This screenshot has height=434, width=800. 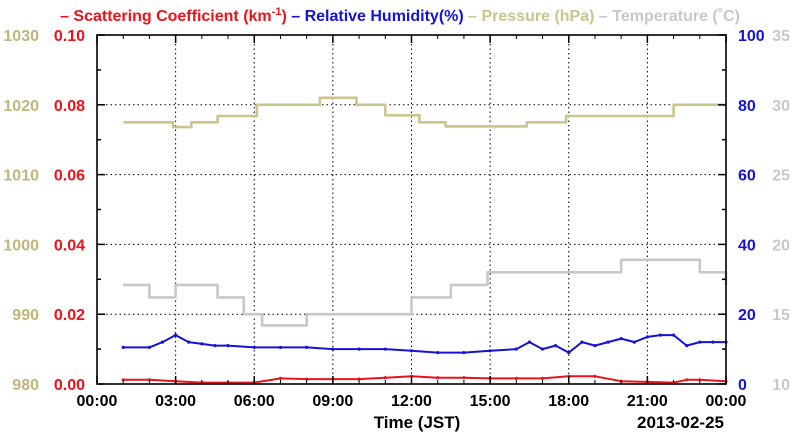 What do you see at coordinates (21, 245) in the screenshot?
I see `pressure-tick-label: 1000` at bounding box center [21, 245].